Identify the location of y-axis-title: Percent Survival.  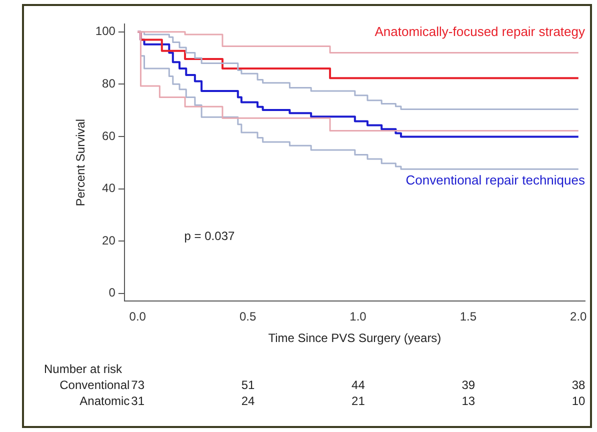
(81, 162).